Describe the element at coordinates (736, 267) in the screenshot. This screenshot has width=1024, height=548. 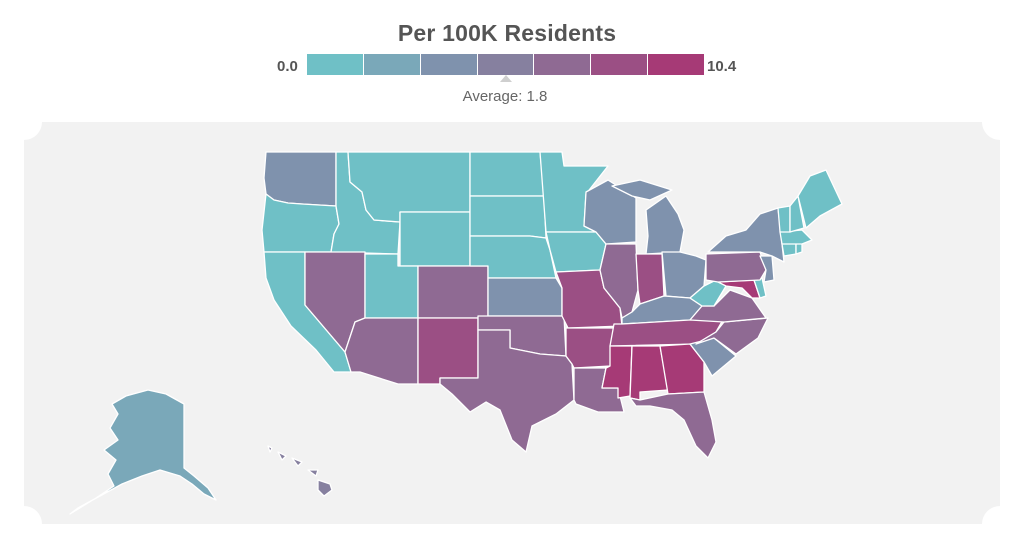
I see `state-pennsylvania` at that location.